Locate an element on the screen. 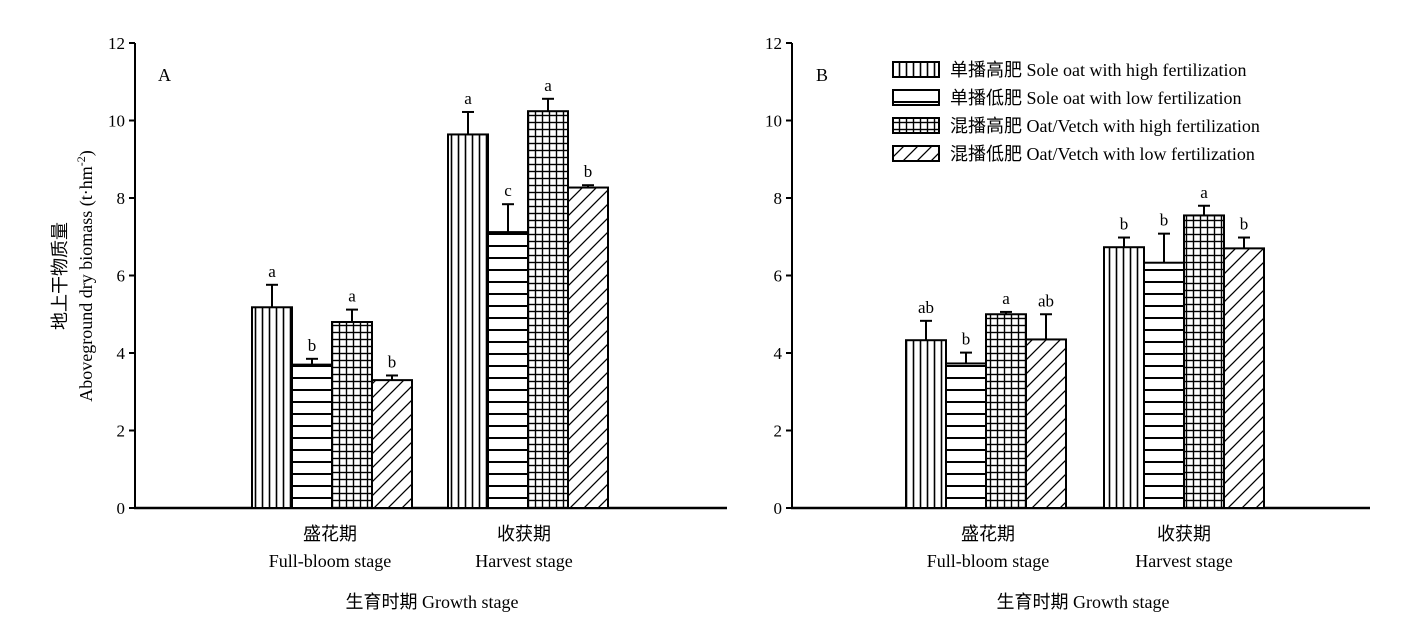 This screenshot has width=1426, height=622. bars: ab b b b a a ab b is located at coordinates (1085, 346).